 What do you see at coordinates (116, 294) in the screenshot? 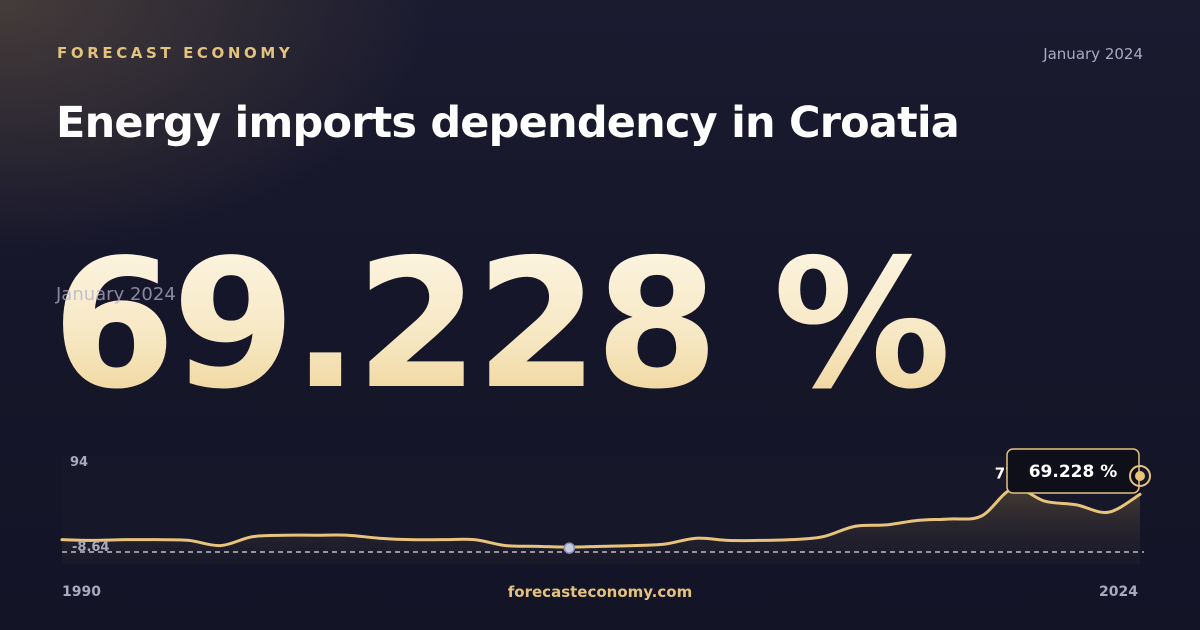
I see `value-date-label: January 2024` at bounding box center [116, 294].